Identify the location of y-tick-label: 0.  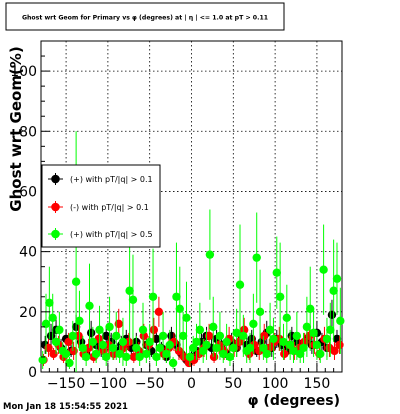
(32, 373).